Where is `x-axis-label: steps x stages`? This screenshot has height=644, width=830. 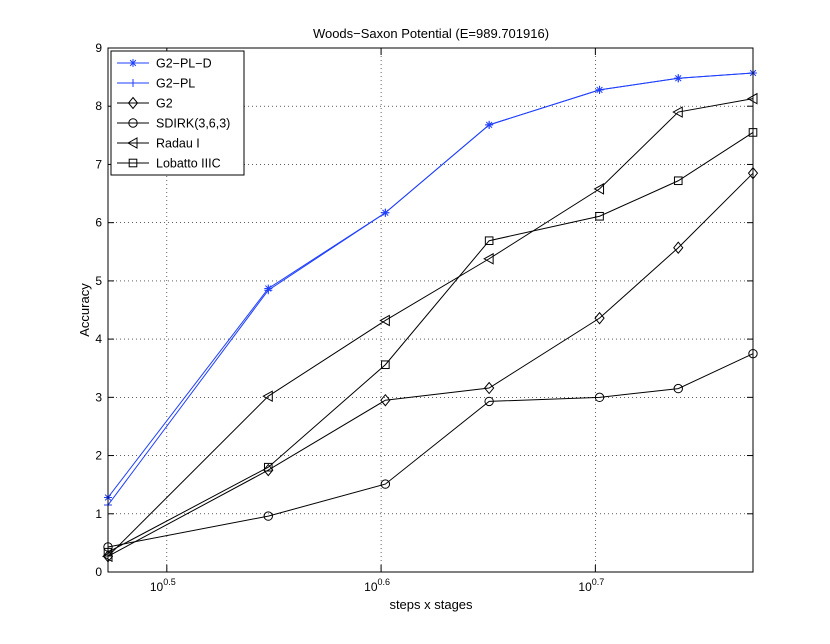 x-axis-label: steps x stages is located at coordinates (431, 604).